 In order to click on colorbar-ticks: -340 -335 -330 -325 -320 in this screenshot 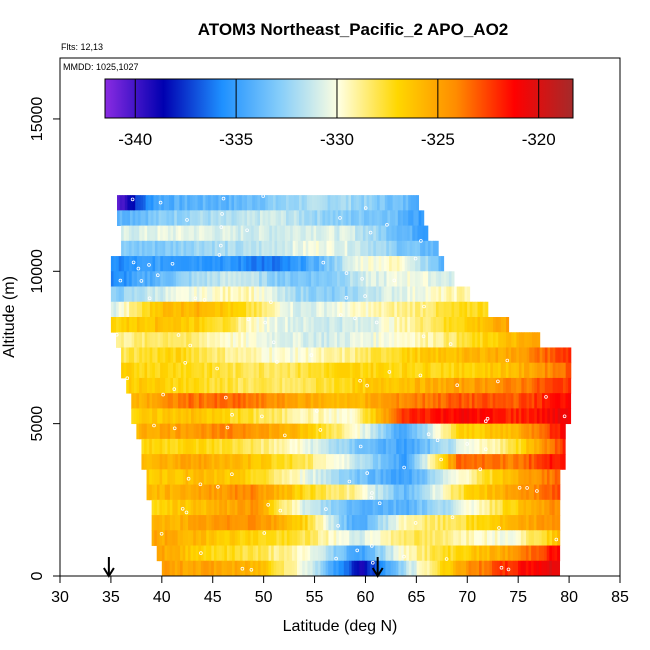, I will do `click(337, 114)`.